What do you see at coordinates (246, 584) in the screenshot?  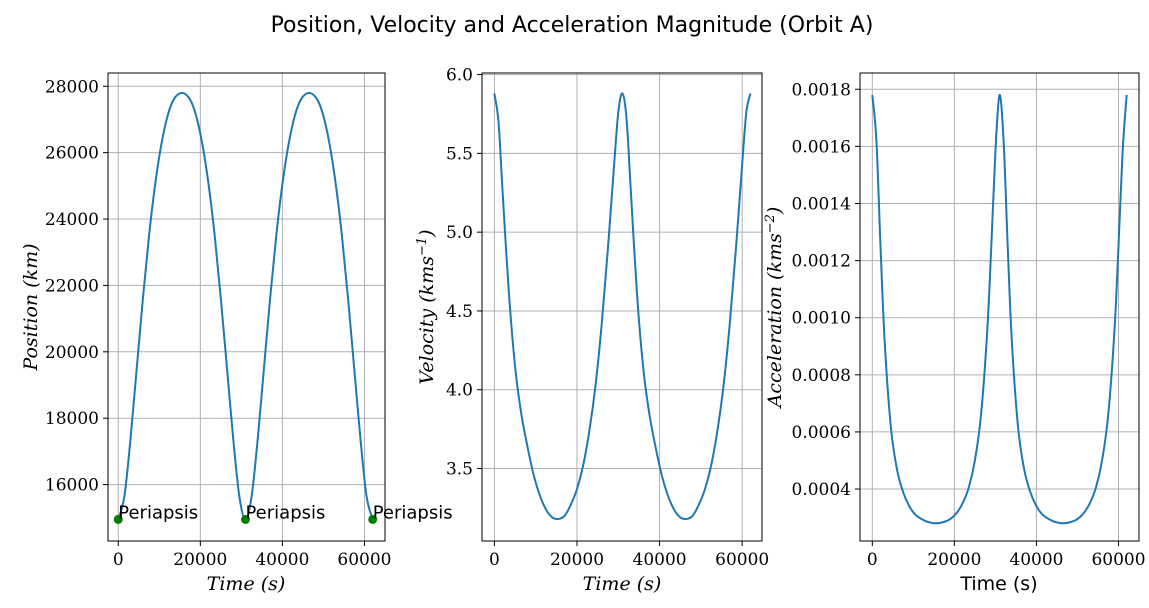 I see `position-x-axis-label: Time (s)` at bounding box center [246, 584].